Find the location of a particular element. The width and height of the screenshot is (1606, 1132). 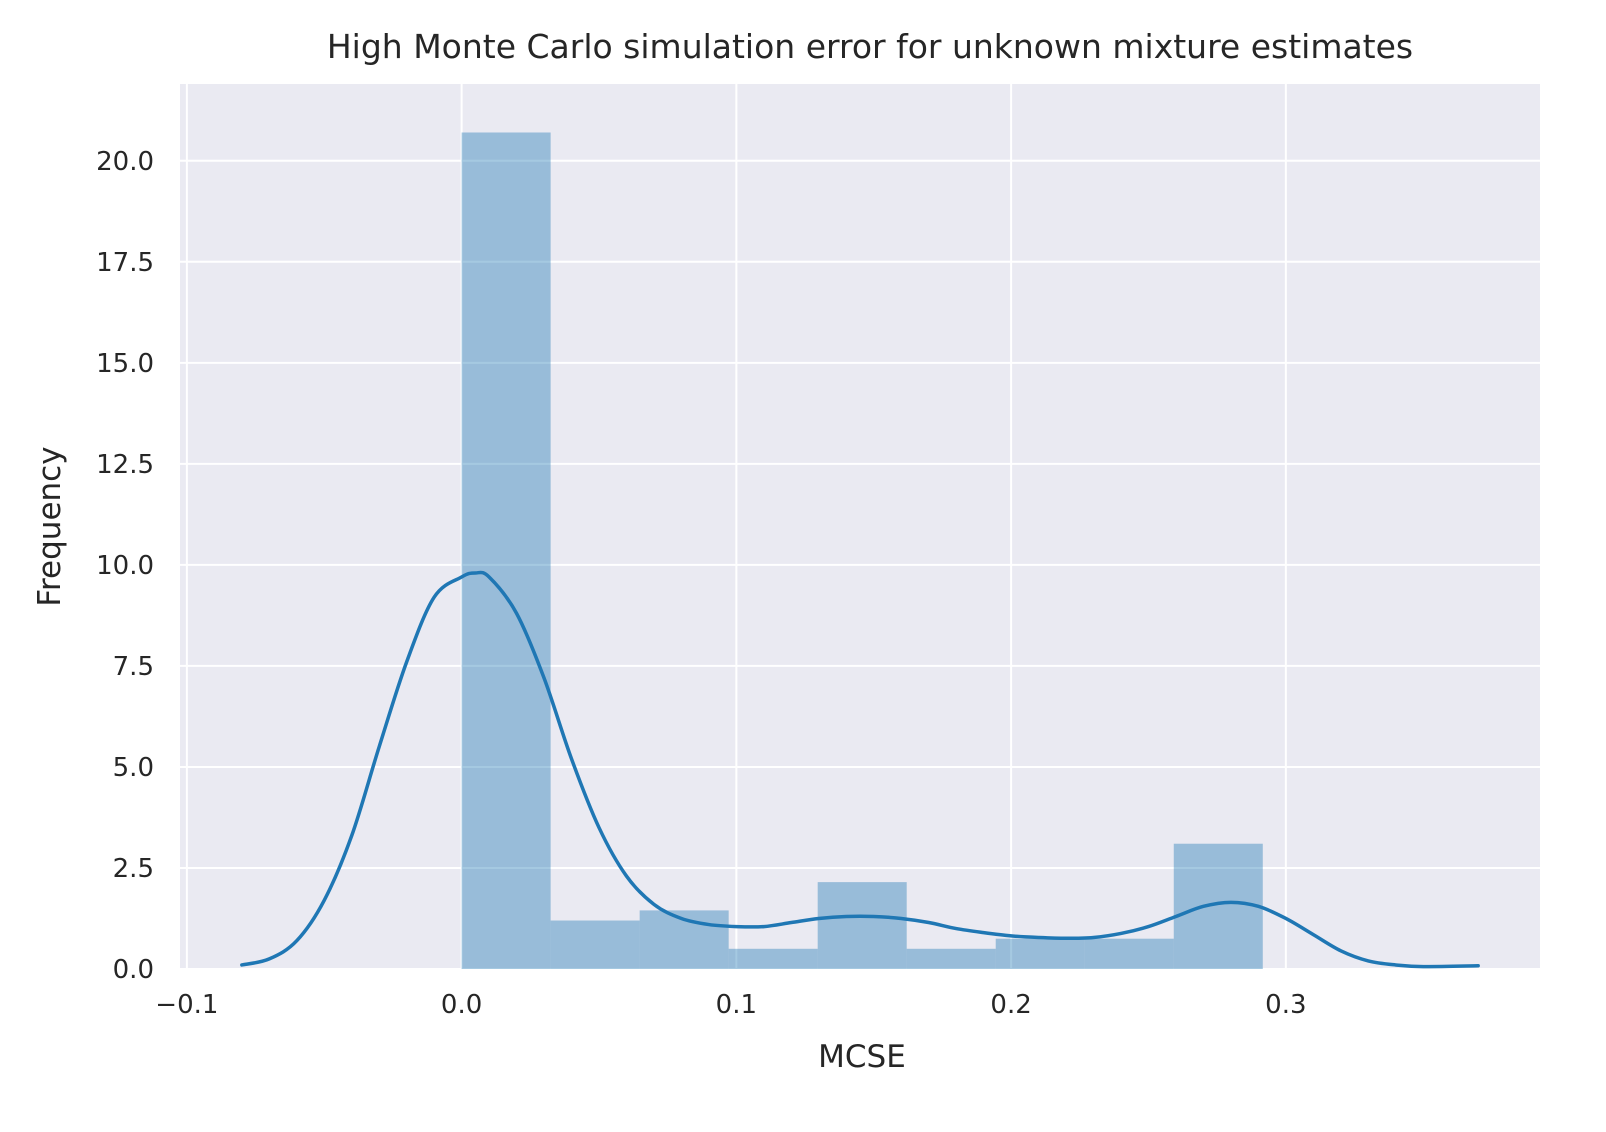

y-tick-label: 17.5 is located at coordinates (125, 263).